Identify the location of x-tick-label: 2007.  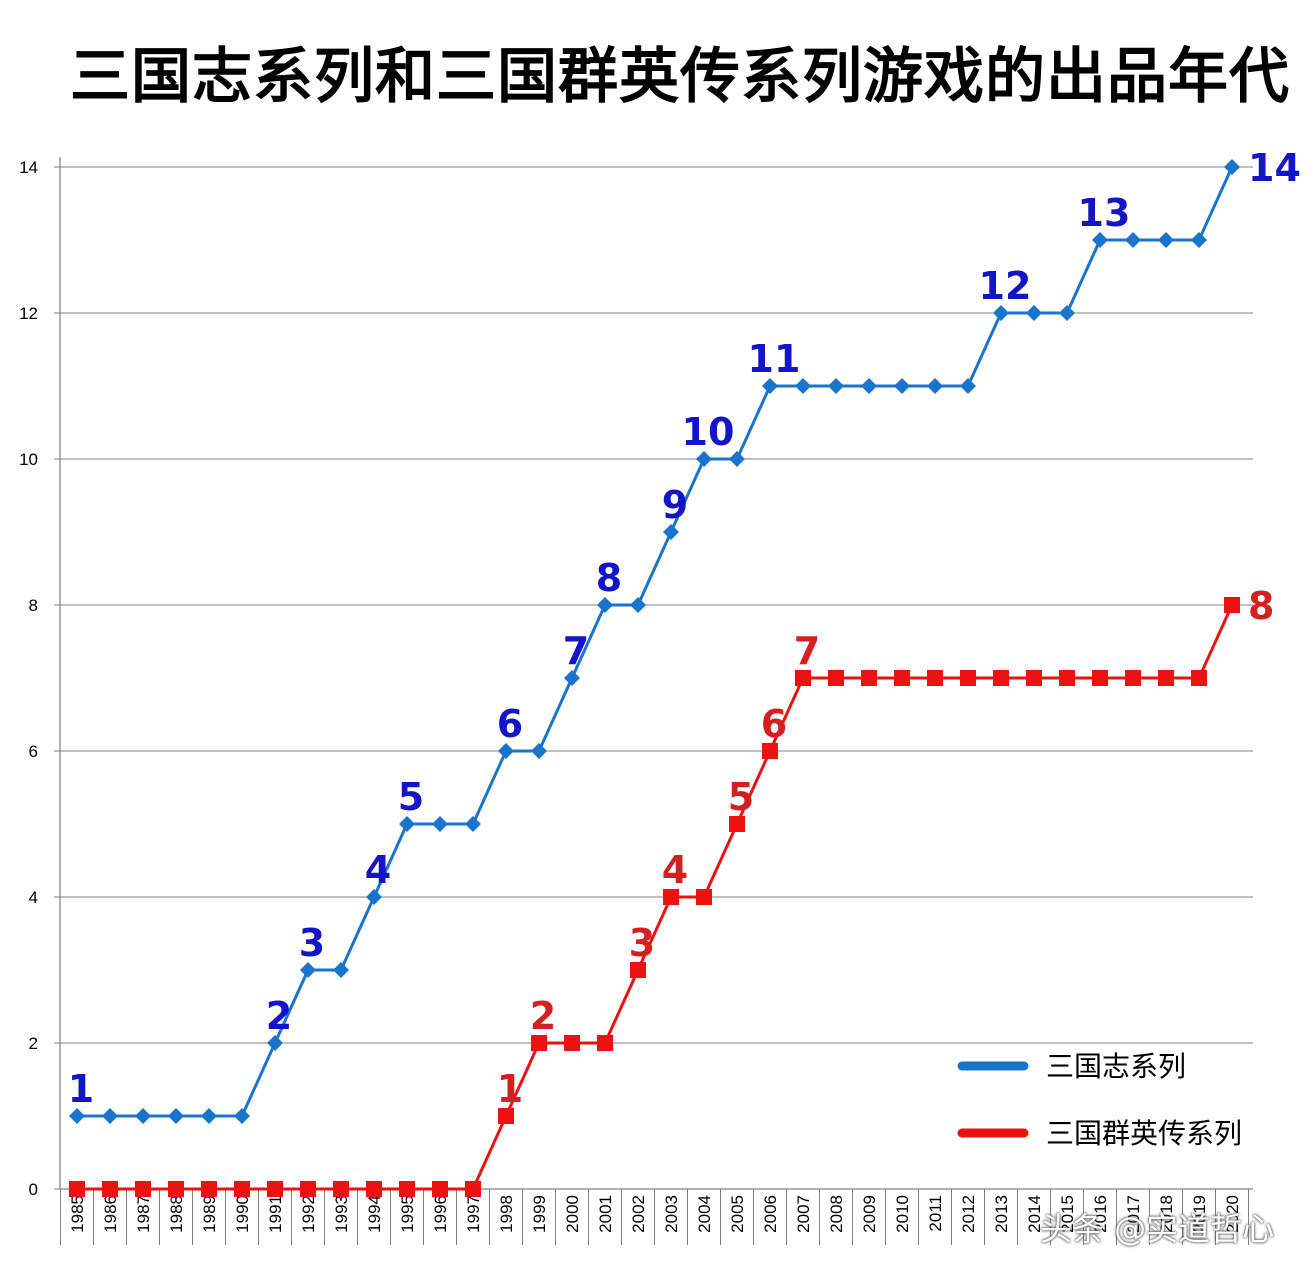
(803, 1214).